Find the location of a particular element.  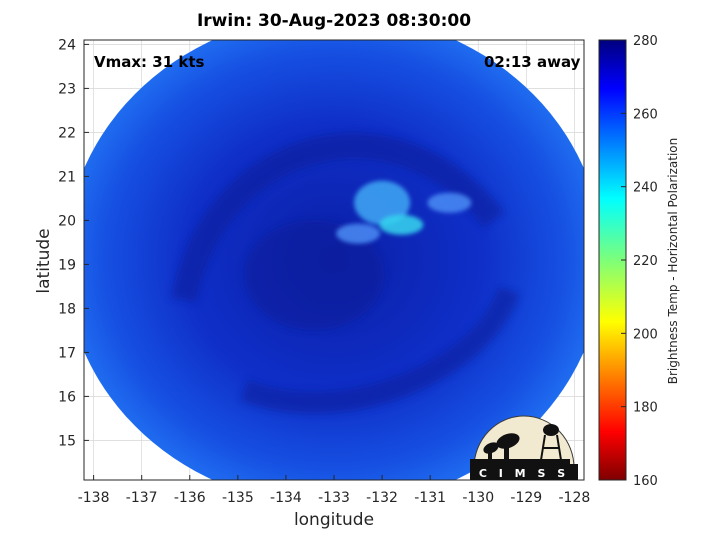

colorbar-tick-label: 160 is located at coordinates (645, 481).